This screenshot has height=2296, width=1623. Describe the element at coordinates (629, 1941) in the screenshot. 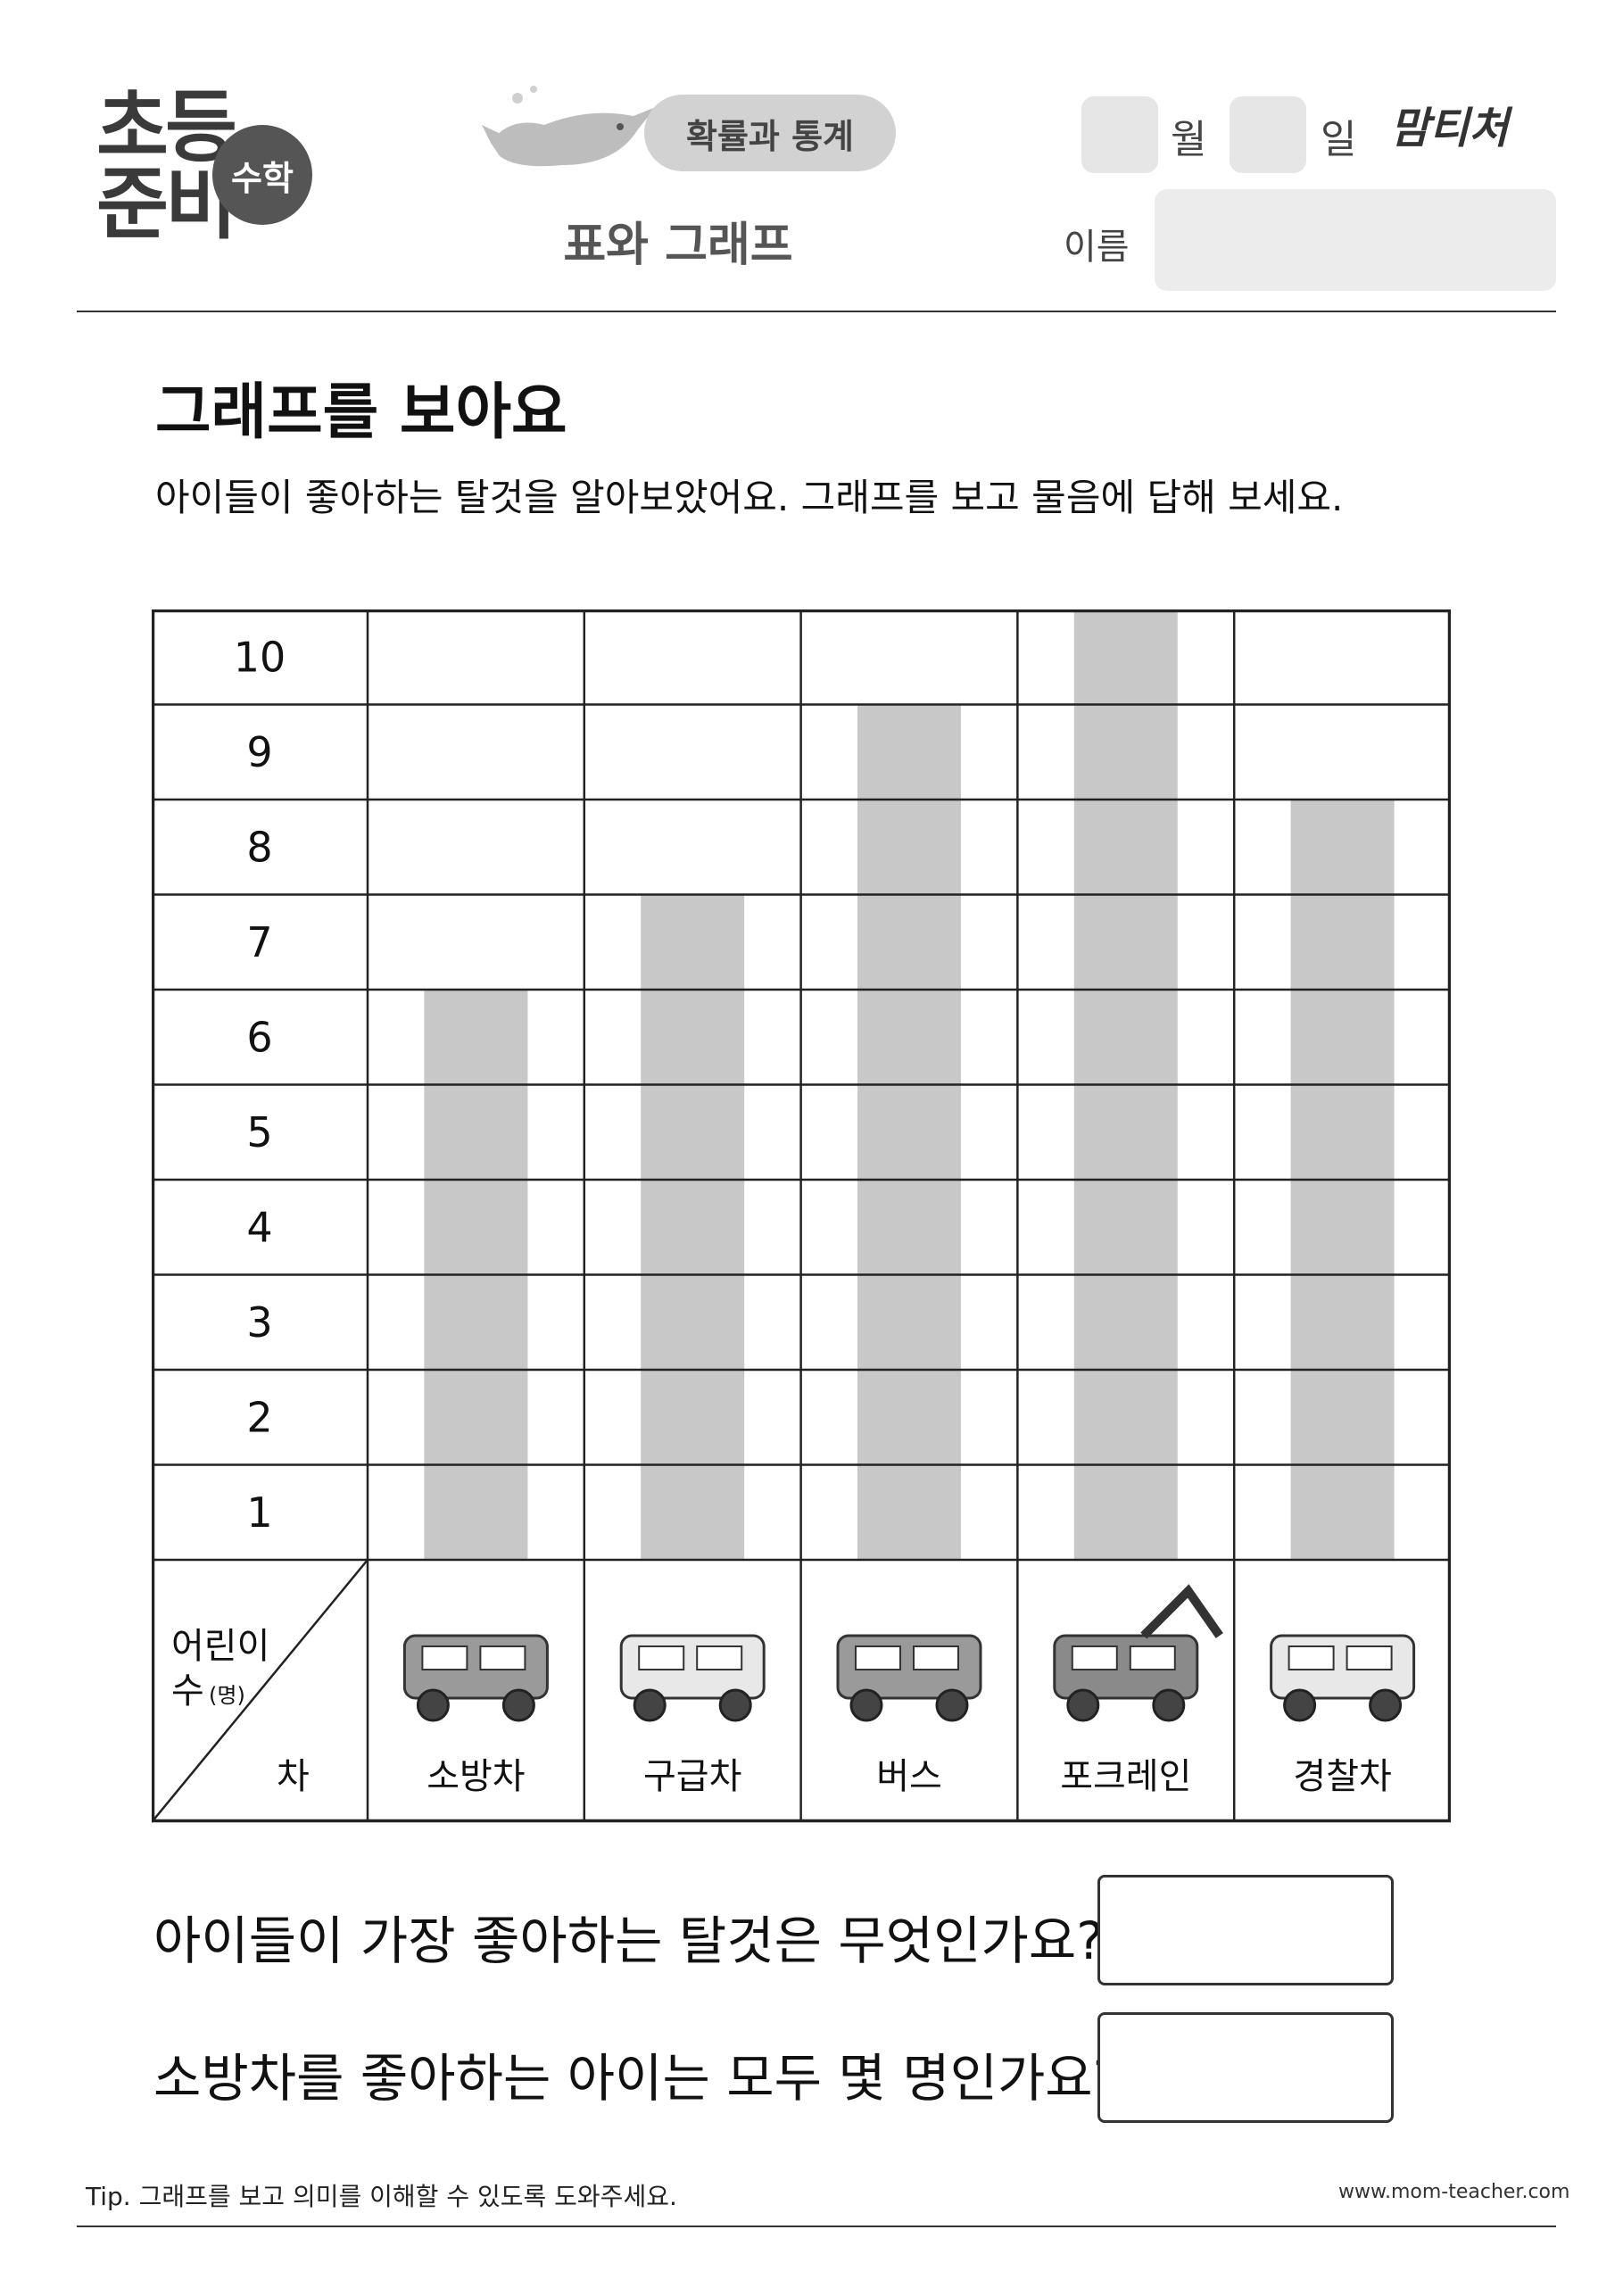

I see `question-1: 아이들이 가장 좋아하는 탈것은 무엇인가요?` at that location.